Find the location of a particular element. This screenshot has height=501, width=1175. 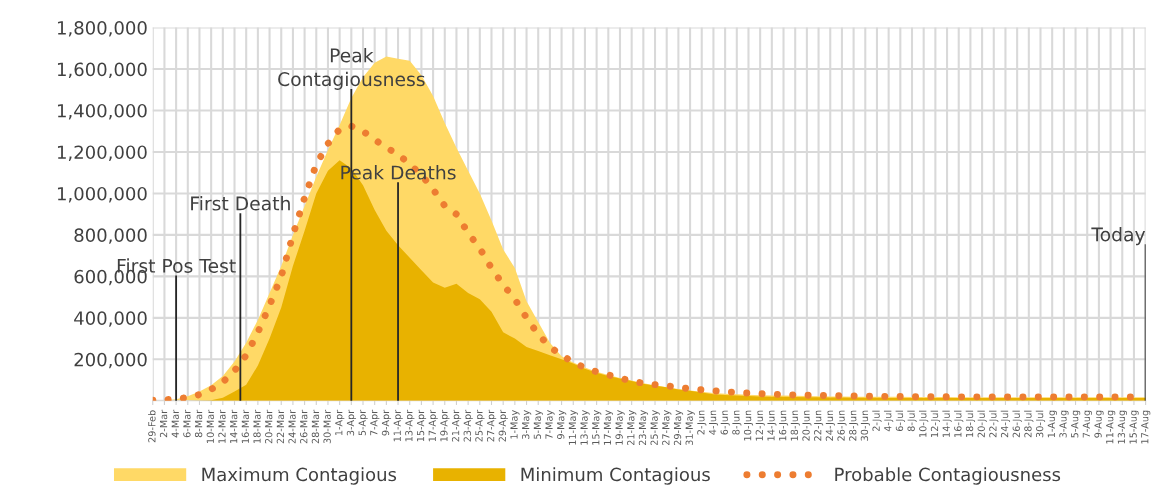

x-tick-label: 26-Jul is located at coordinates (1017, 424).